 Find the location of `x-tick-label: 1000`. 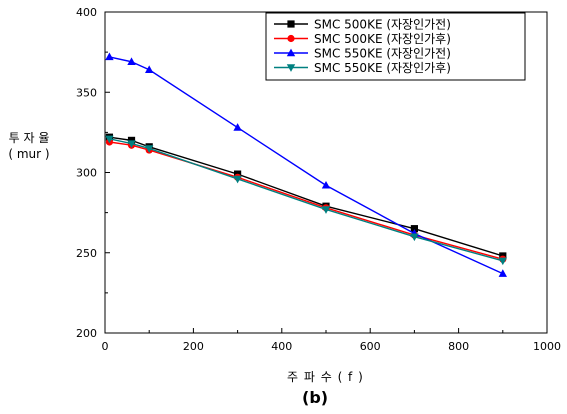

x-tick-label: 1000 is located at coordinates (547, 346).